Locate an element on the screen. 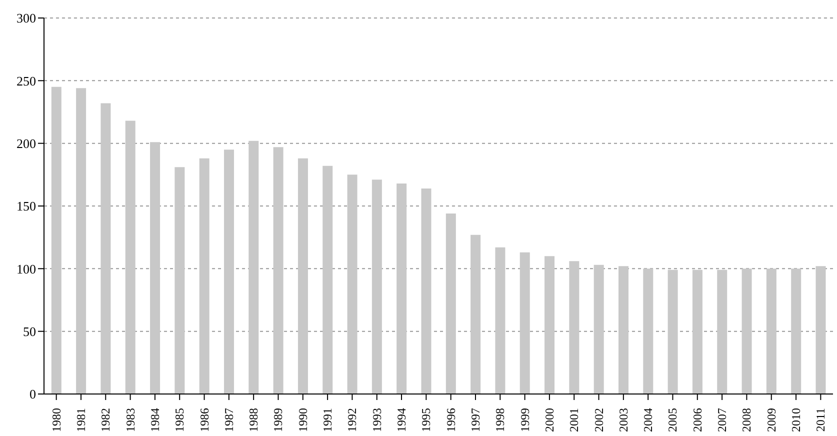 This screenshot has width=837, height=436. x-tick-label: 1992 is located at coordinates (352, 420).